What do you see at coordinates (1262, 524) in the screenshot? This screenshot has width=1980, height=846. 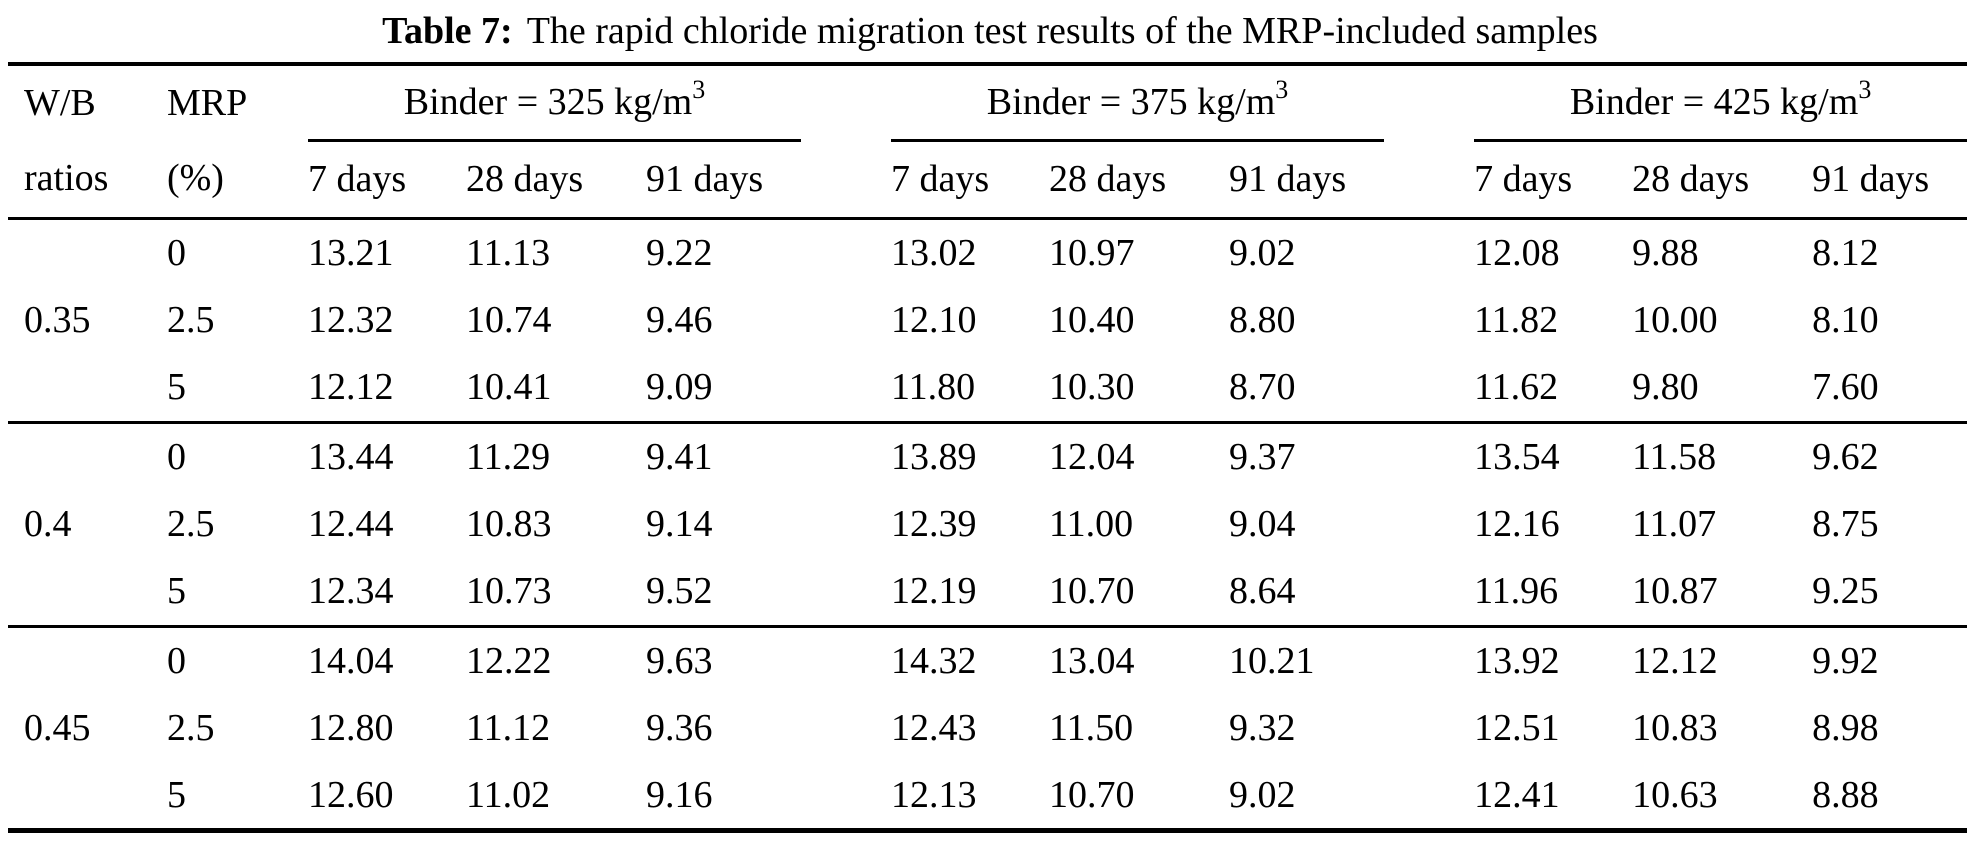 I see `value-cell: 9.04` at bounding box center [1262, 524].